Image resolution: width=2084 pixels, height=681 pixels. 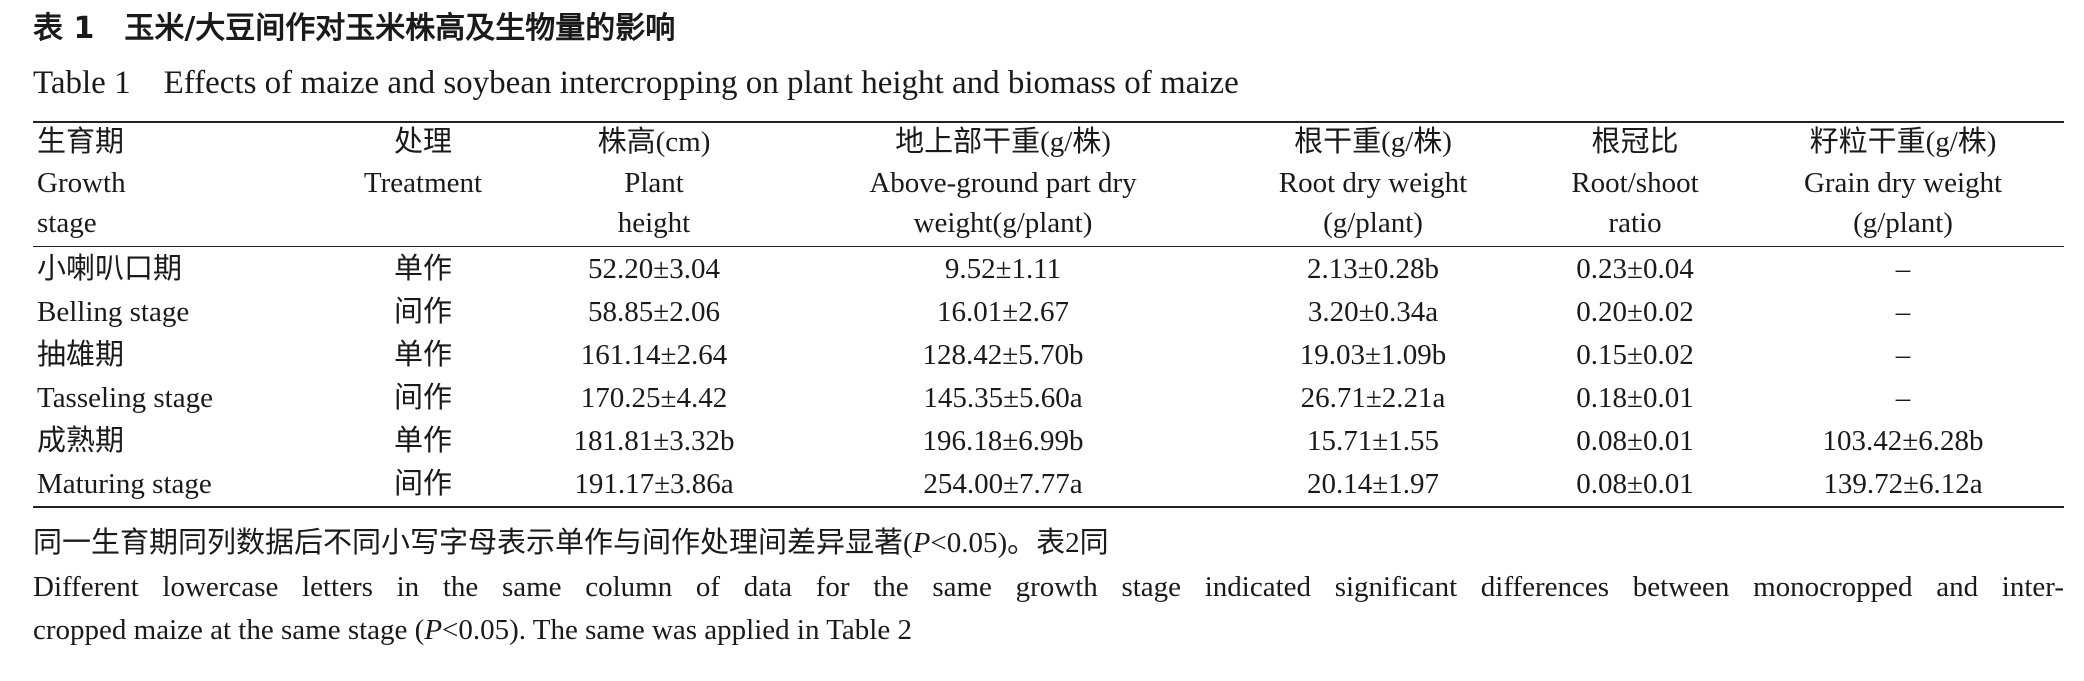 I want to click on header-cell: 根冠比, so click(x=1635, y=142).